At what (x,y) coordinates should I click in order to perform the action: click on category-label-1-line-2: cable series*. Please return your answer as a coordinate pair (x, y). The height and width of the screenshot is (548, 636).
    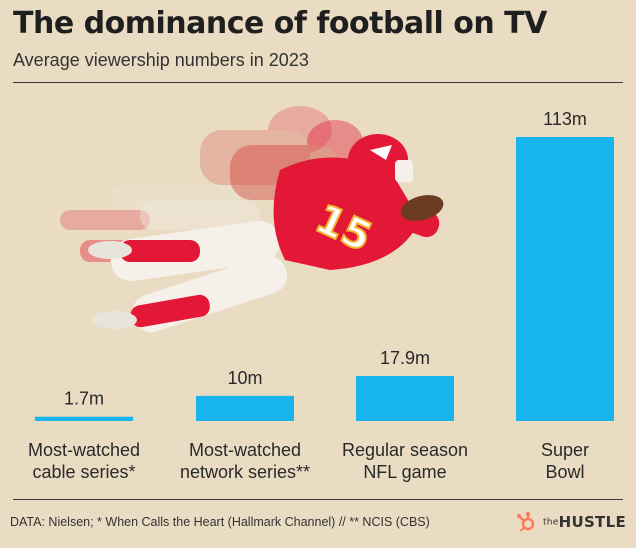
    Looking at the image, I should click on (83, 472).